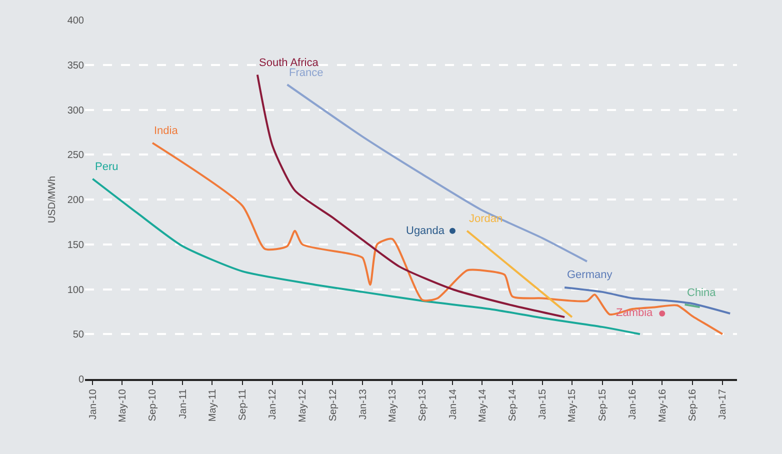  I want to click on x-tick-label: May-10, so click(122, 405).